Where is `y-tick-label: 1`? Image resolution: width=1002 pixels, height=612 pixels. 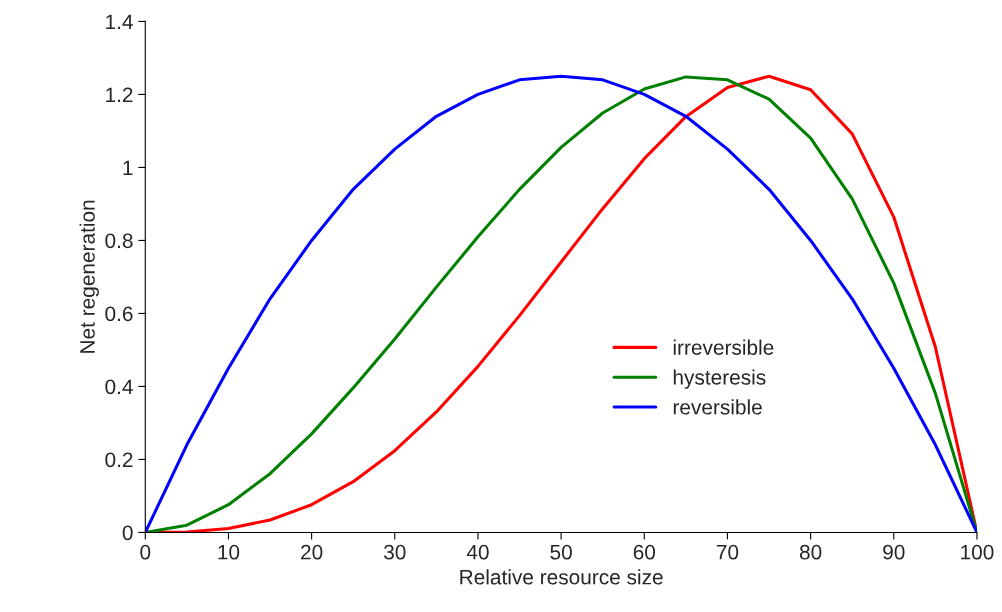
y-tick-label: 1 is located at coordinates (128, 167).